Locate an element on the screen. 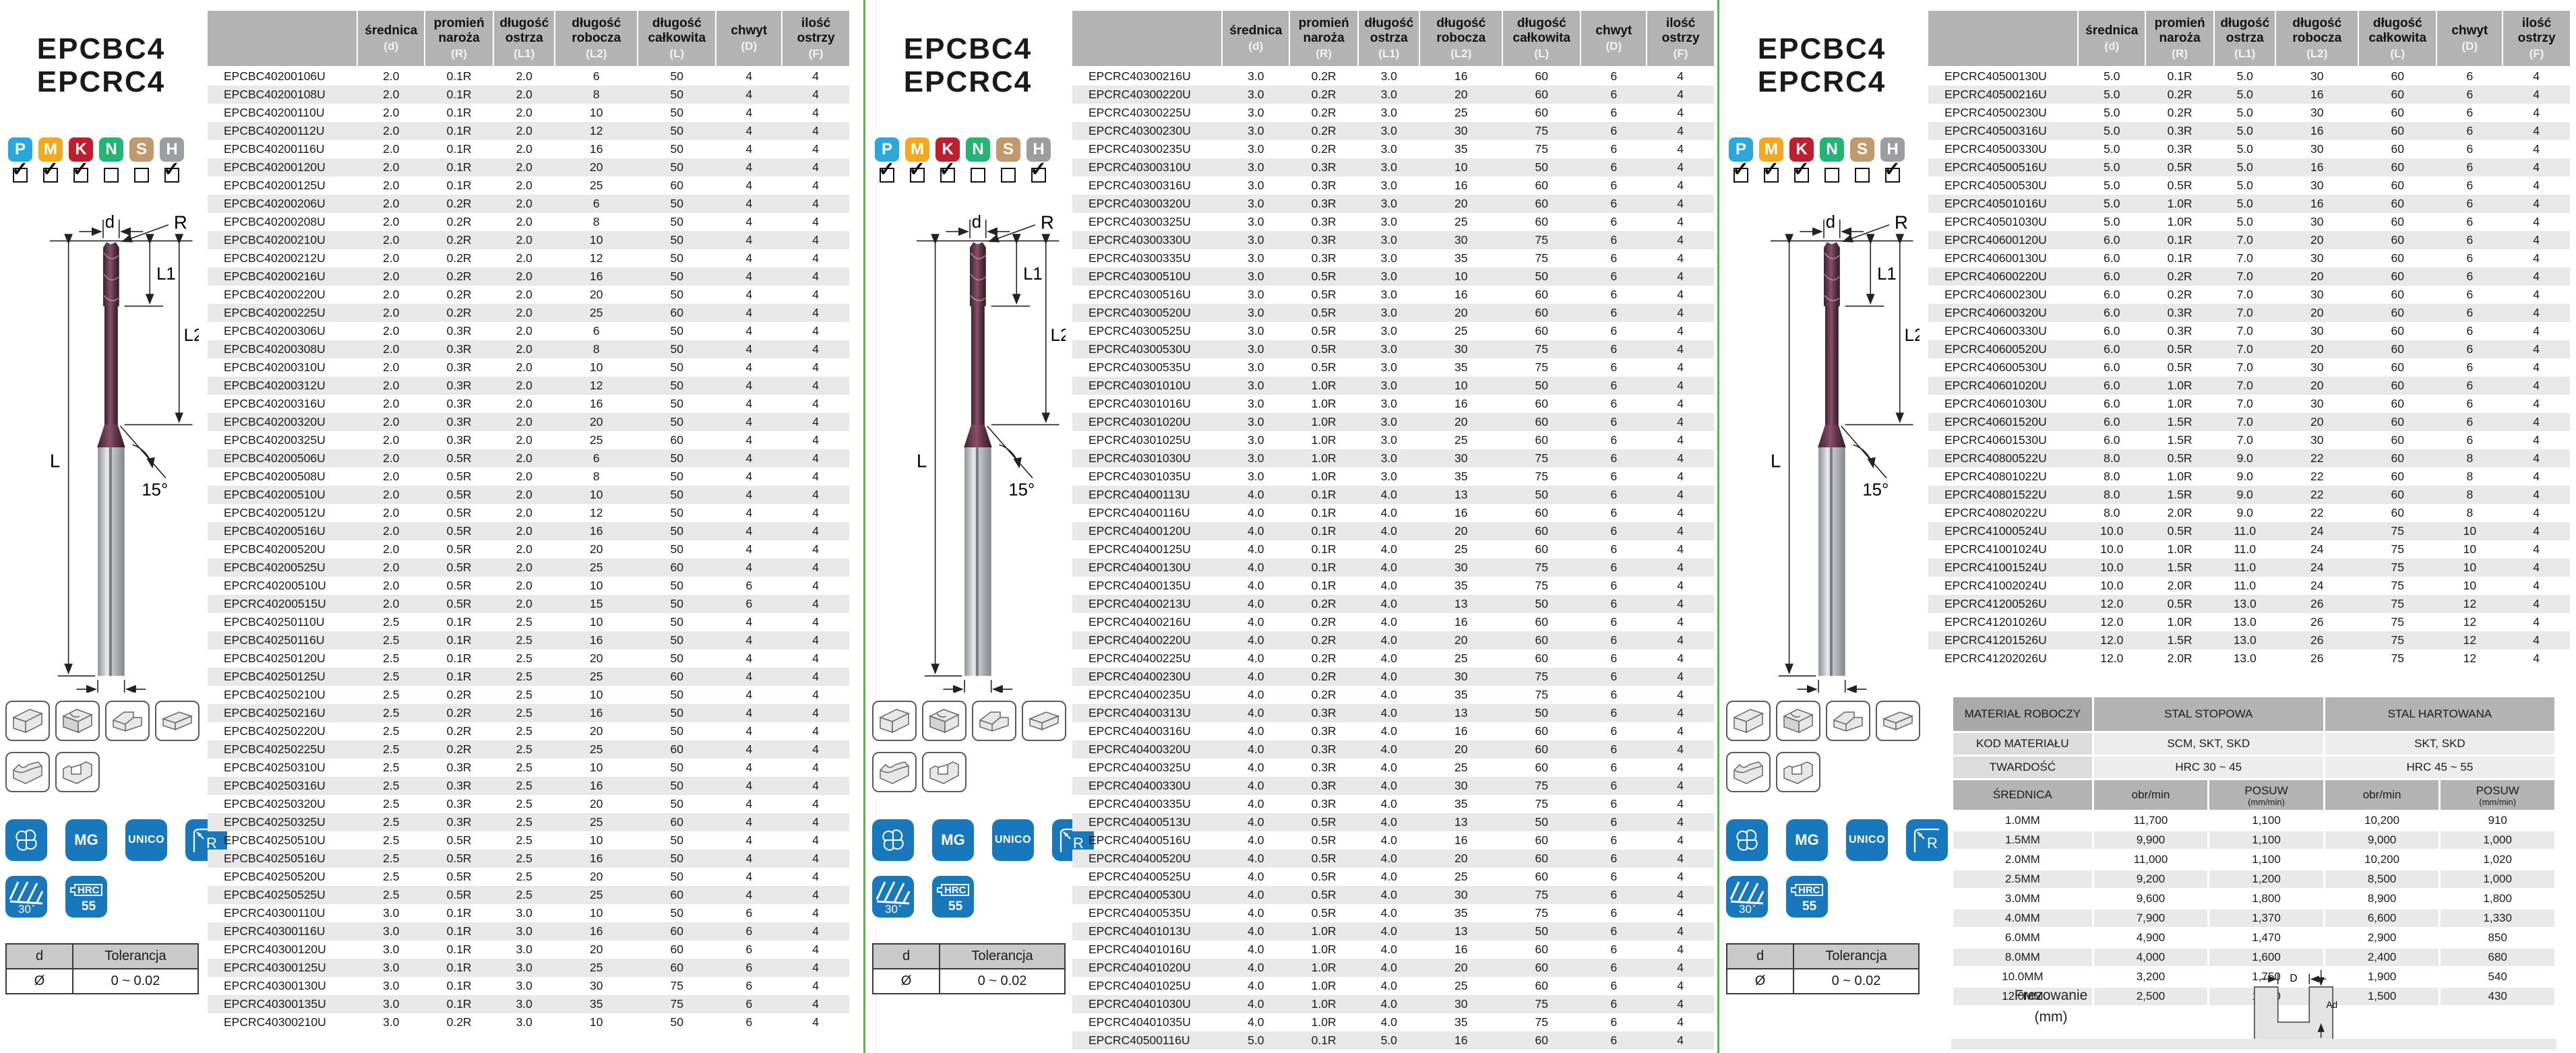  spec-value: 12.0 is located at coordinates (2112, 622).